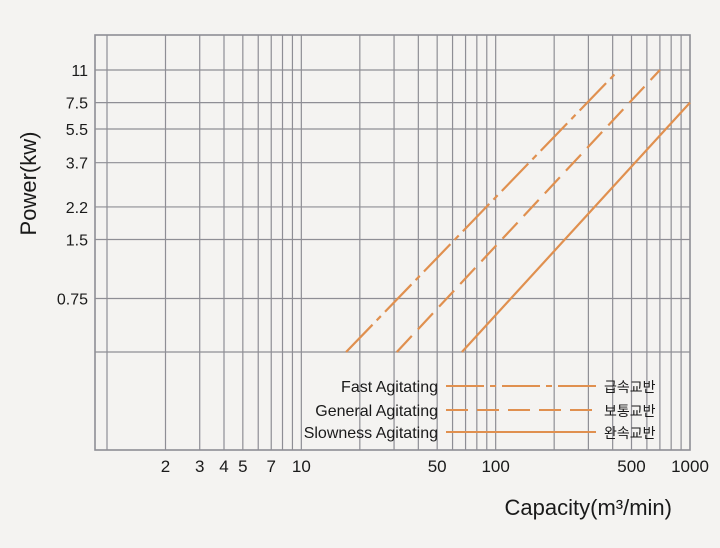  Describe the element at coordinates (72, 300) in the screenshot. I see `y-tick-label: 0.75` at that location.